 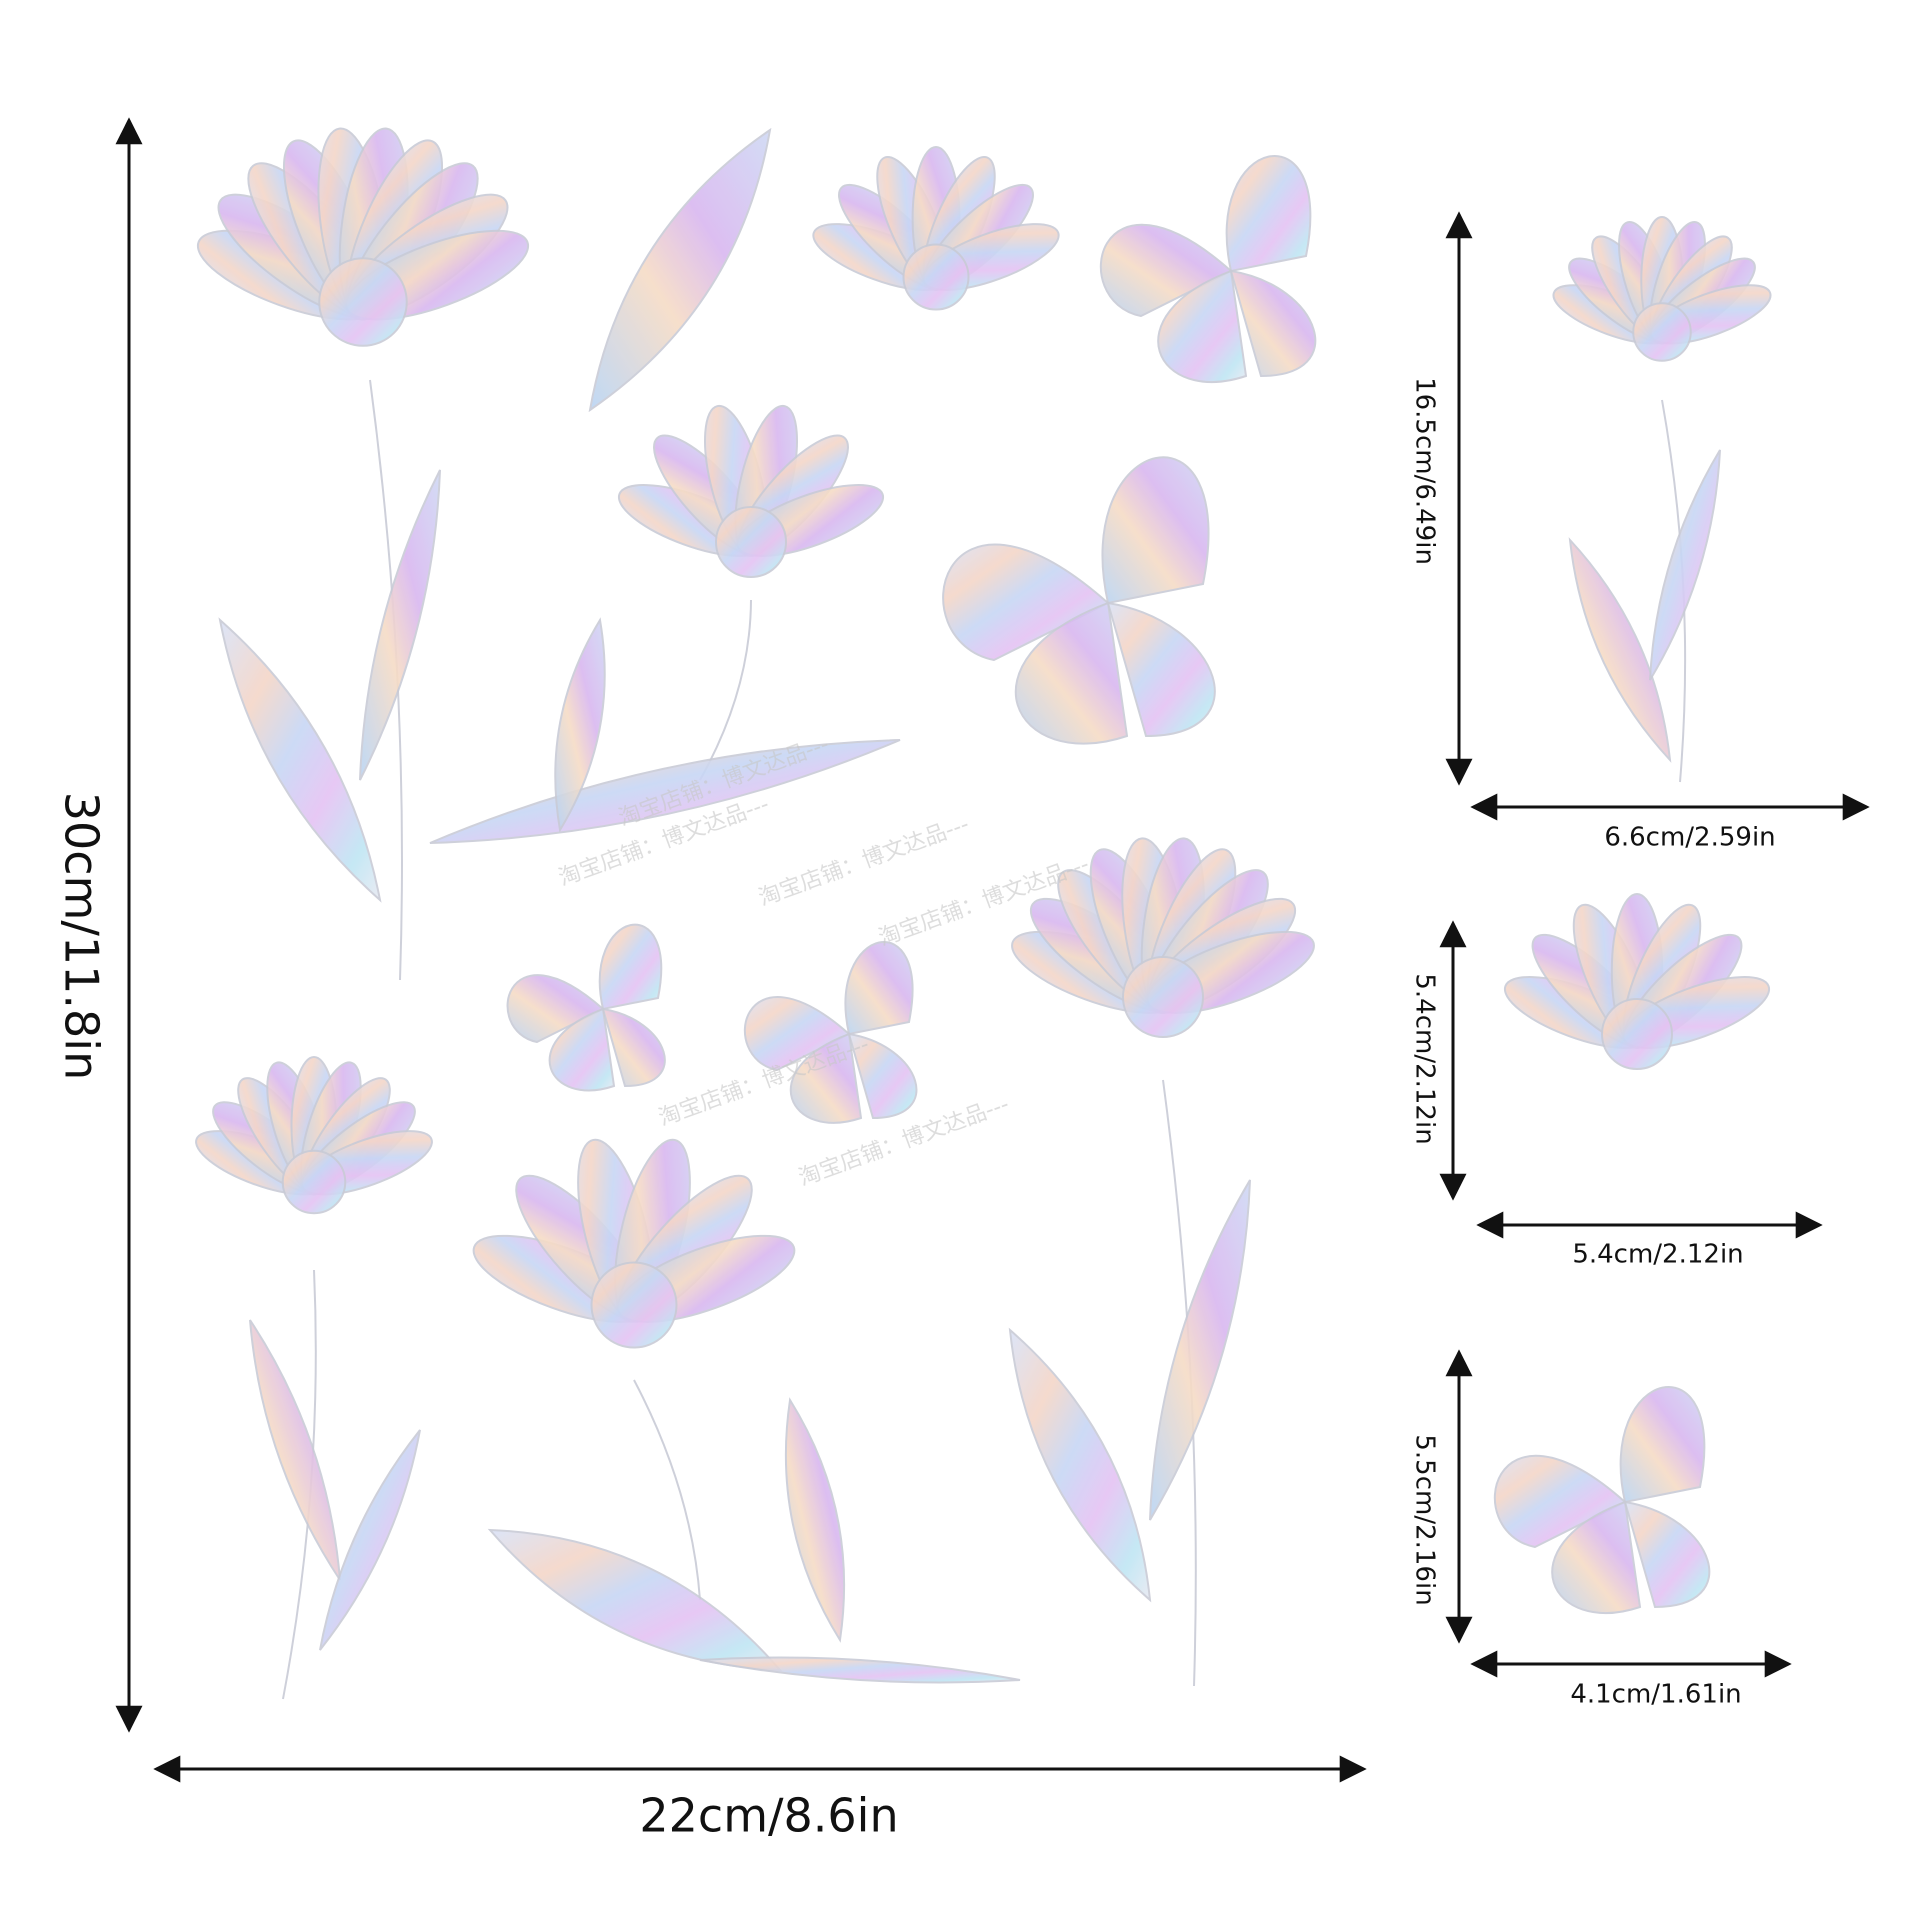 I want to click on item-width-label: 6.6cm/2.59in, so click(x=1689, y=838).